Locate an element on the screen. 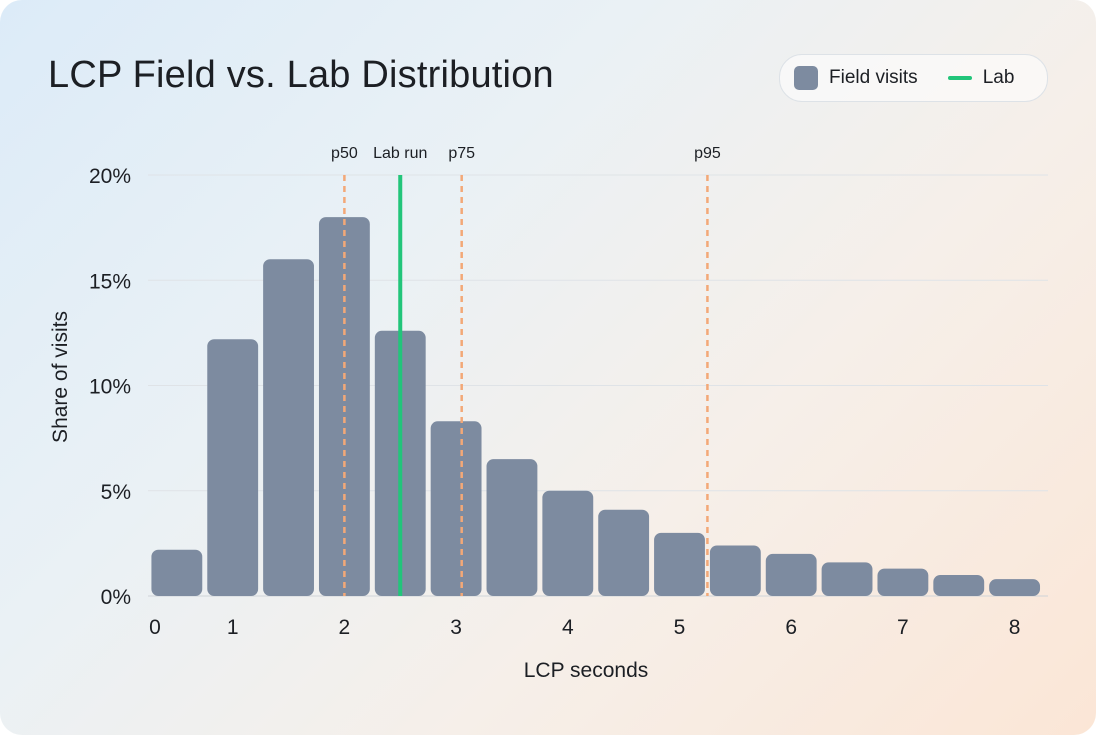 The height and width of the screenshot is (735, 1096). y-tick-label: 0% is located at coordinates (116, 597).